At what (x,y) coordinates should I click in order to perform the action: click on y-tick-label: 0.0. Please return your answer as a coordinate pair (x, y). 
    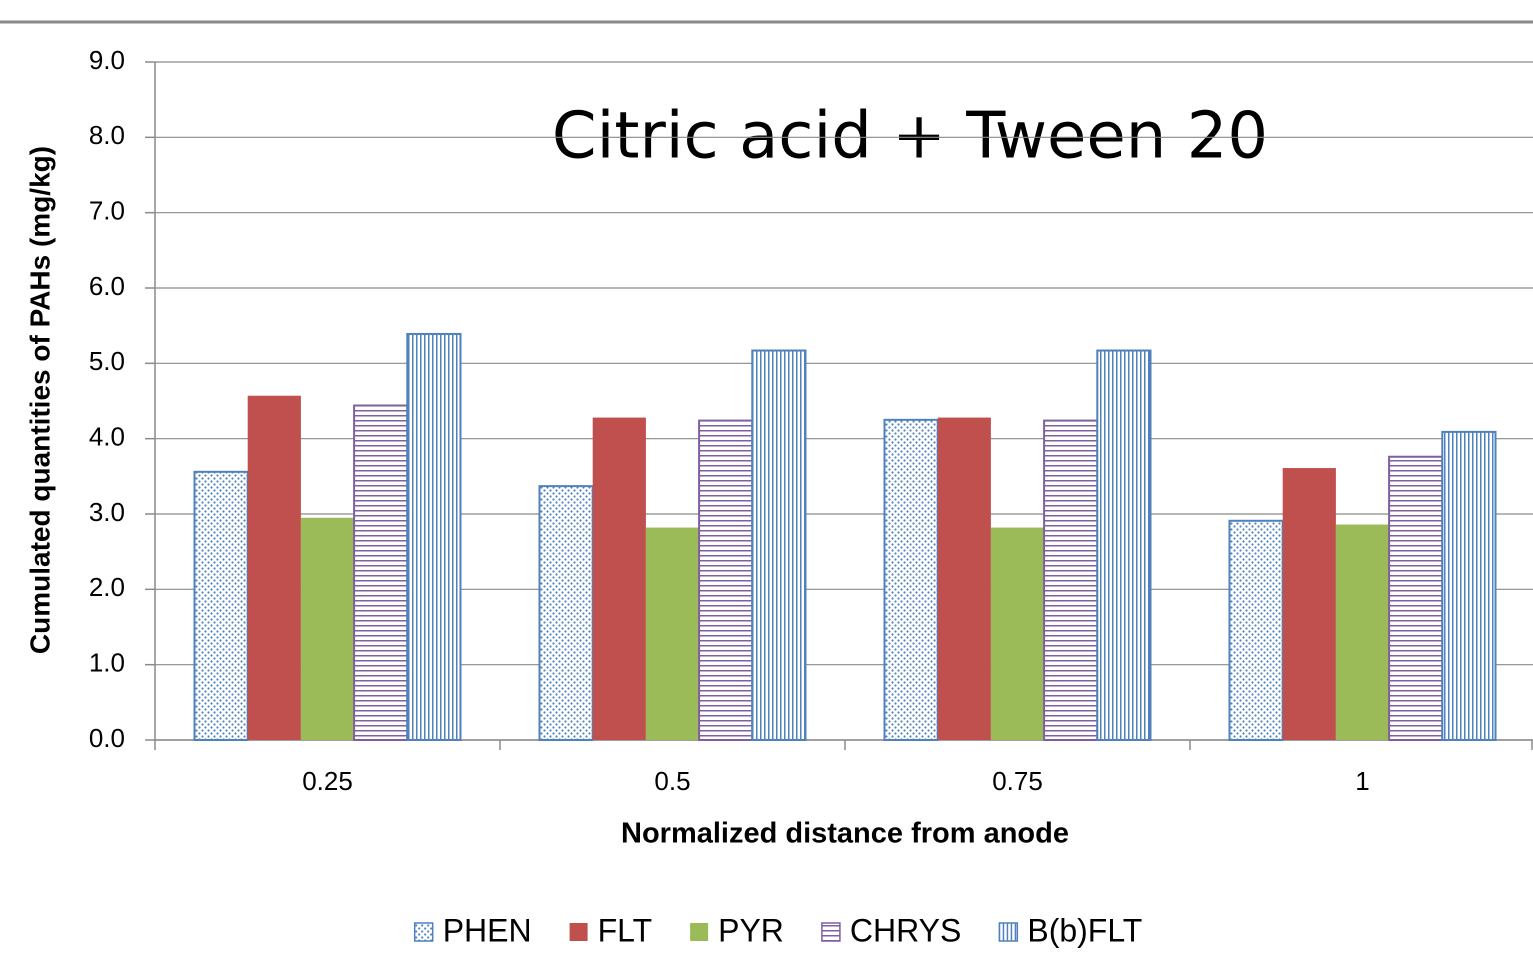
    Looking at the image, I should click on (107, 738).